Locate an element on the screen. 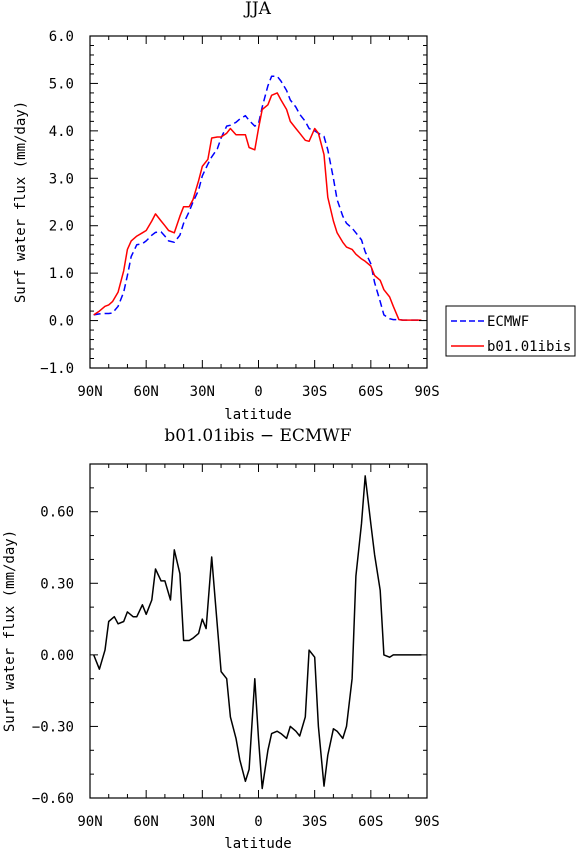 The image size is (577, 851). top-y-axis-label: Surf water flux (mm/day) is located at coordinates (21, 202).